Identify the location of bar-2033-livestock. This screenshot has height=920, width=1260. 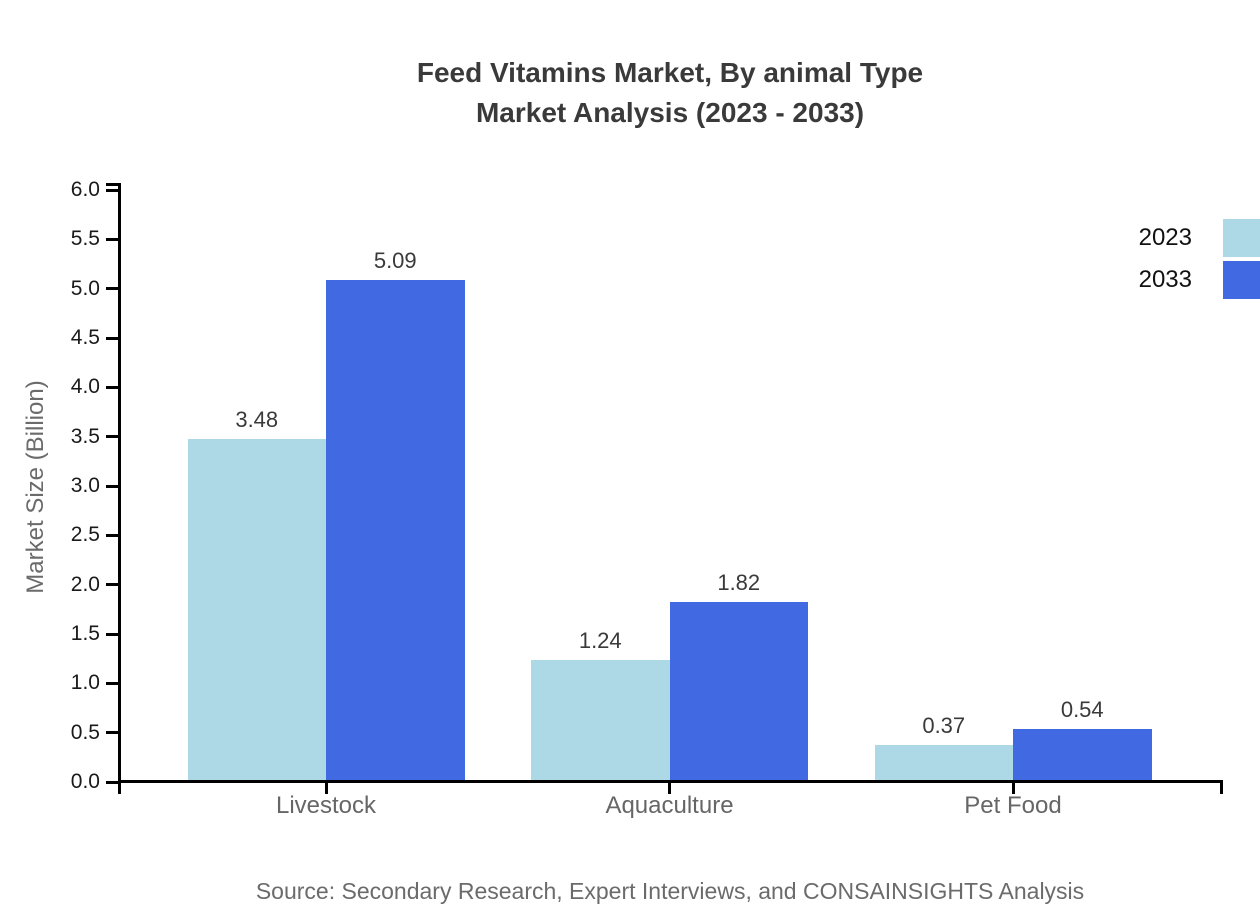
(395, 531).